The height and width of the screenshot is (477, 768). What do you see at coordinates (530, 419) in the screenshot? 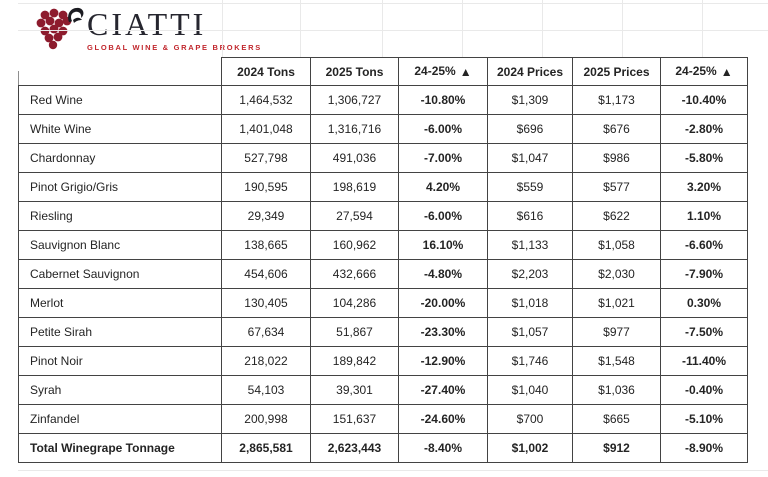
I see `value-cell: $700` at bounding box center [530, 419].